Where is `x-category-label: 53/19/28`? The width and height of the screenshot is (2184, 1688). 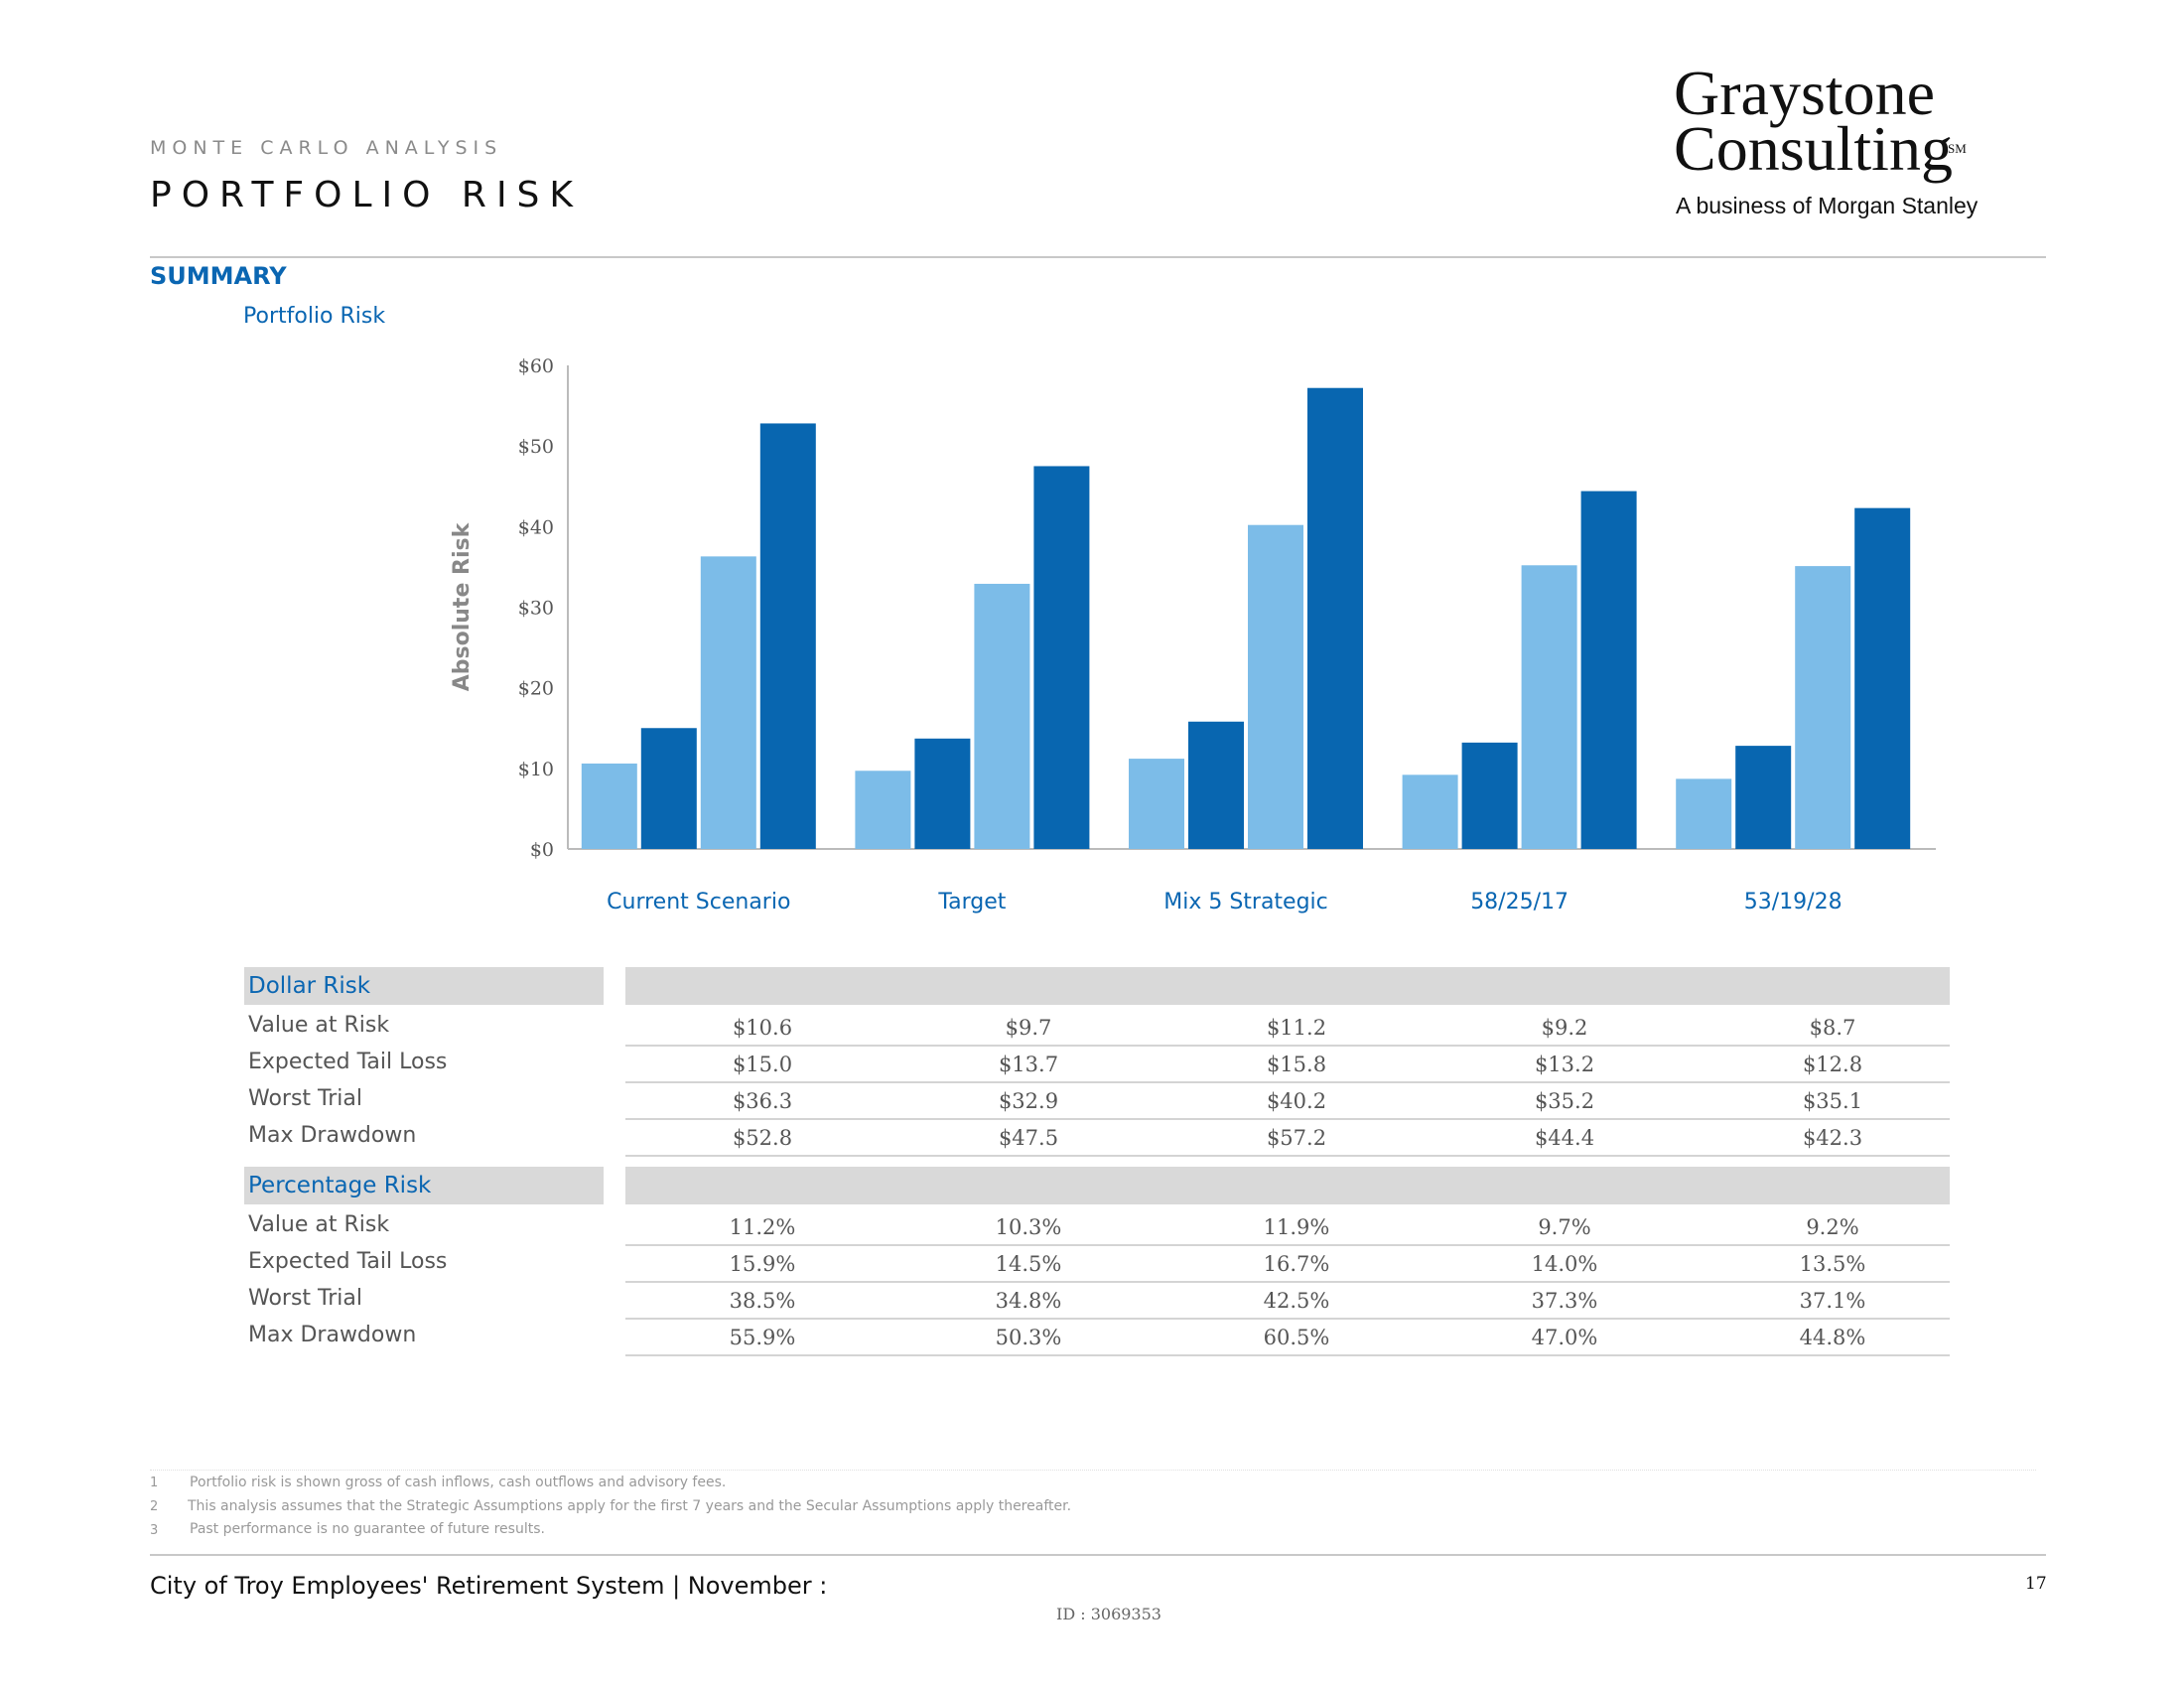 x-category-label: 53/19/28 is located at coordinates (1793, 902).